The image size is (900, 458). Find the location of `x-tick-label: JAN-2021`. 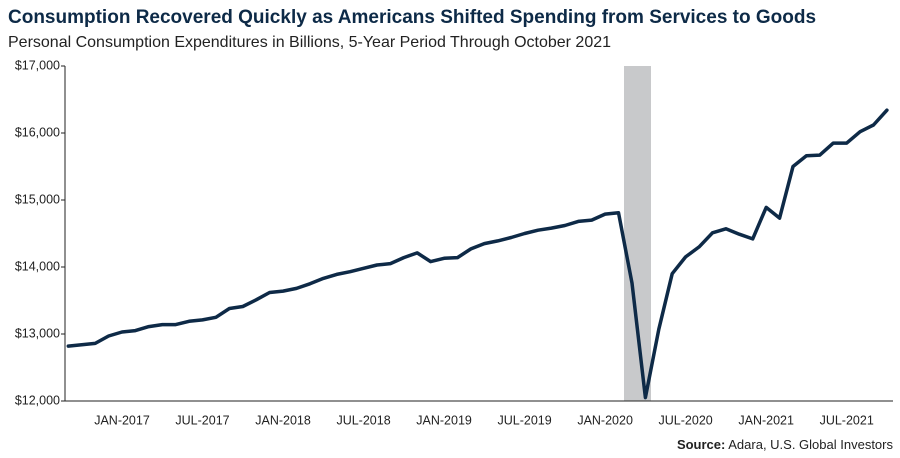

x-tick-label: JAN-2021 is located at coordinates (766, 420).